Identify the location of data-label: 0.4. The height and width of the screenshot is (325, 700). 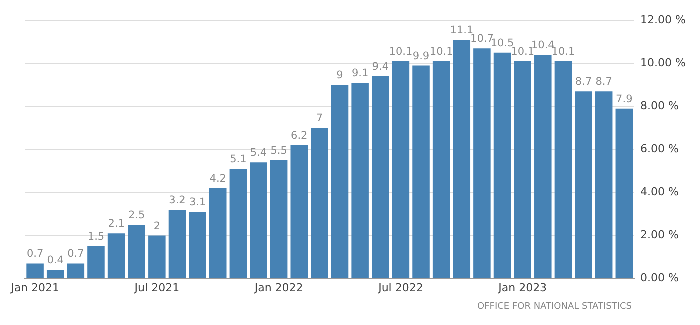
(55, 260).